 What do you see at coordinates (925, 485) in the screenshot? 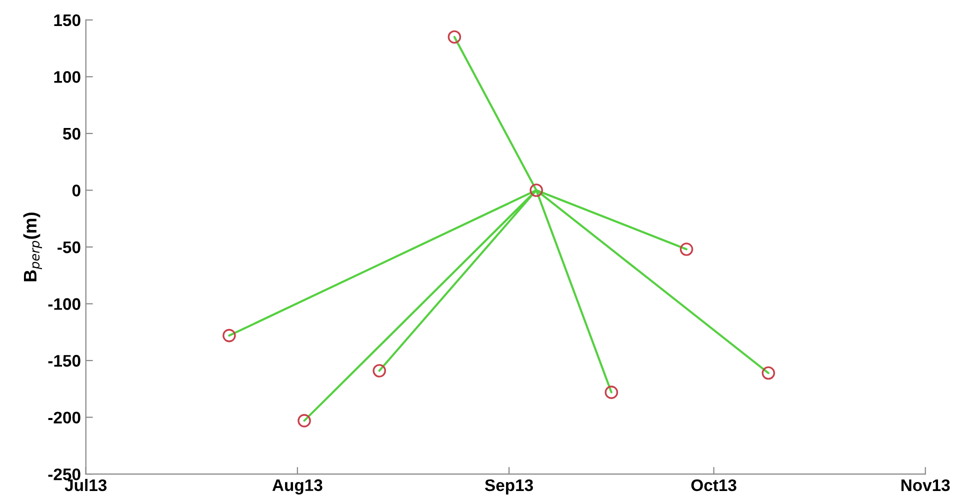
I see `x-tick-label: Nov13` at bounding box center [925, 485].